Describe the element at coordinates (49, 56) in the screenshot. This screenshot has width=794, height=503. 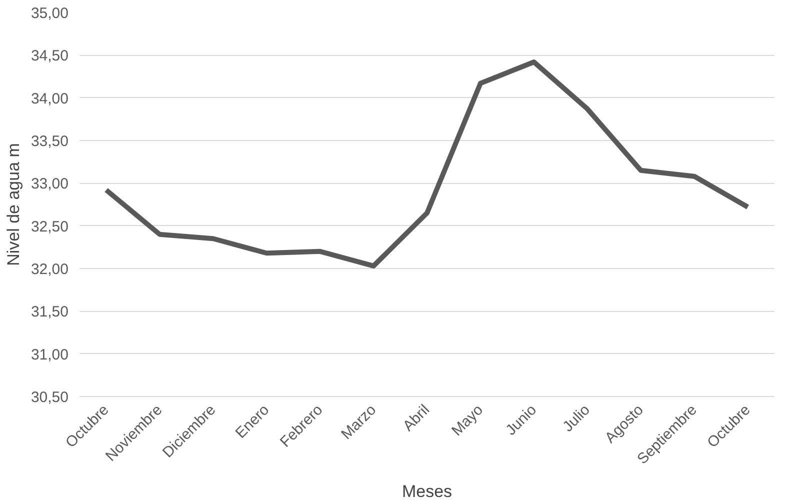
I see `y-tick-label: 34,50` at that location.